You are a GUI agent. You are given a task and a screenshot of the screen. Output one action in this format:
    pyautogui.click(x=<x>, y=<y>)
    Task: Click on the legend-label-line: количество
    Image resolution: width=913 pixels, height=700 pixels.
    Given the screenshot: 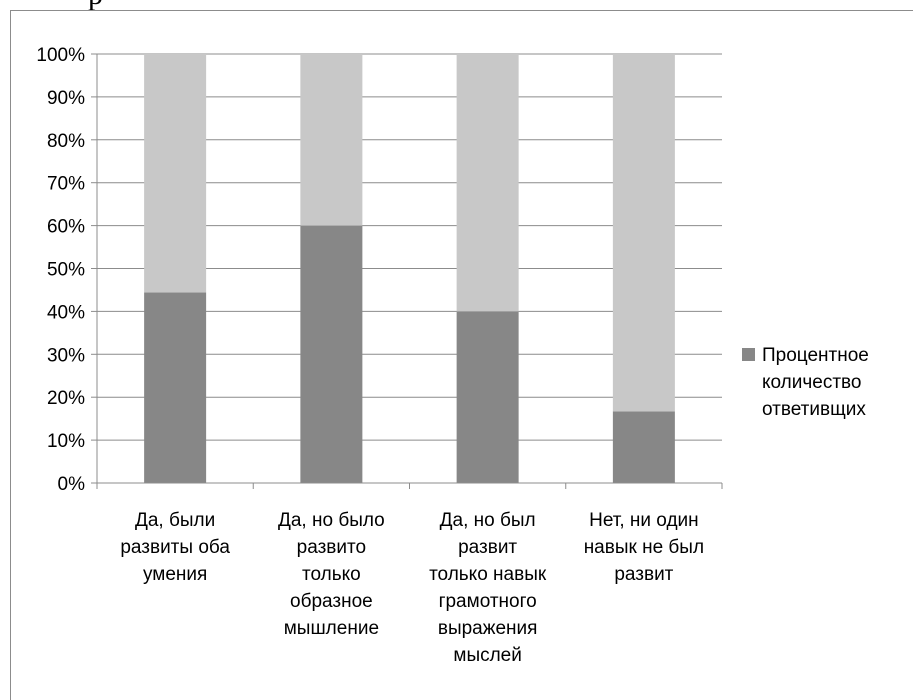 What is the action you would take?
    pyautogui.click(x=812, y=382)
    